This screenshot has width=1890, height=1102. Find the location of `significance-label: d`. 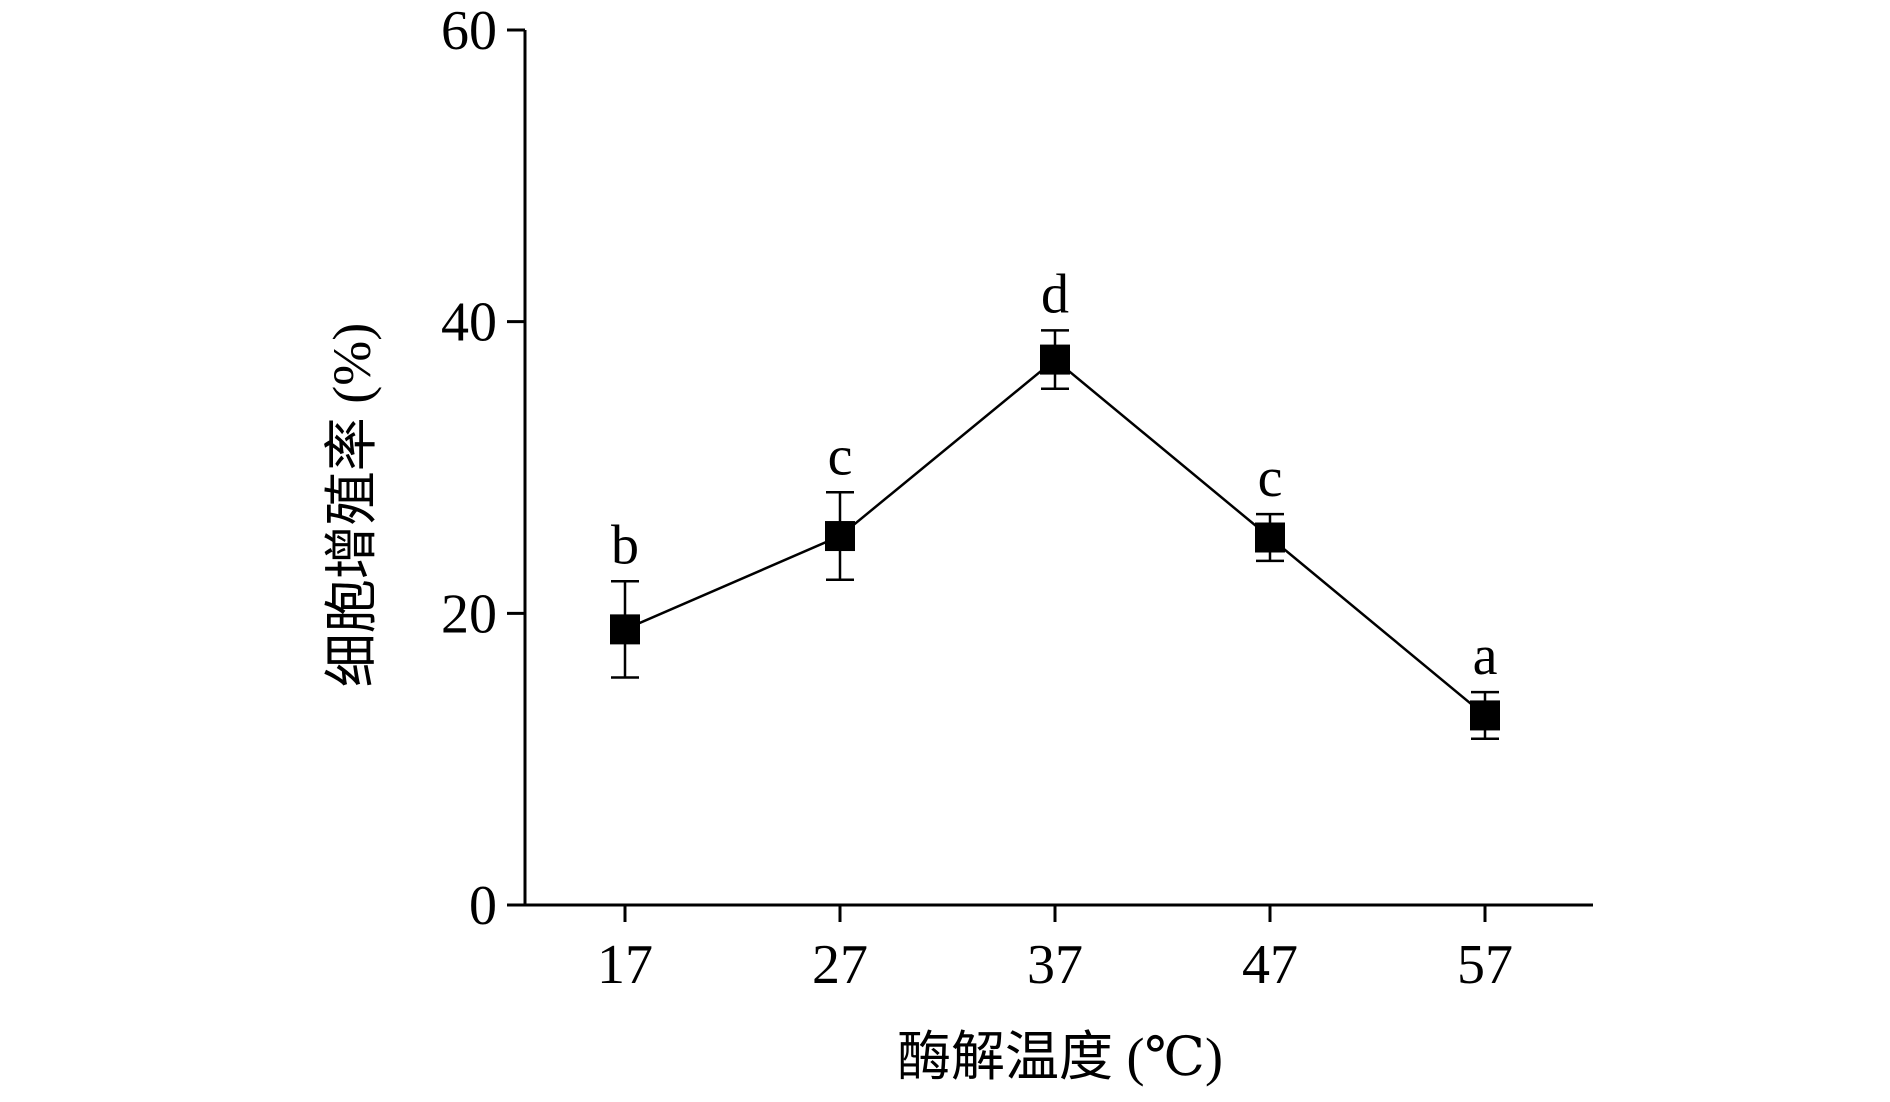

significance-label: d is located at coordinates (1055, 294).